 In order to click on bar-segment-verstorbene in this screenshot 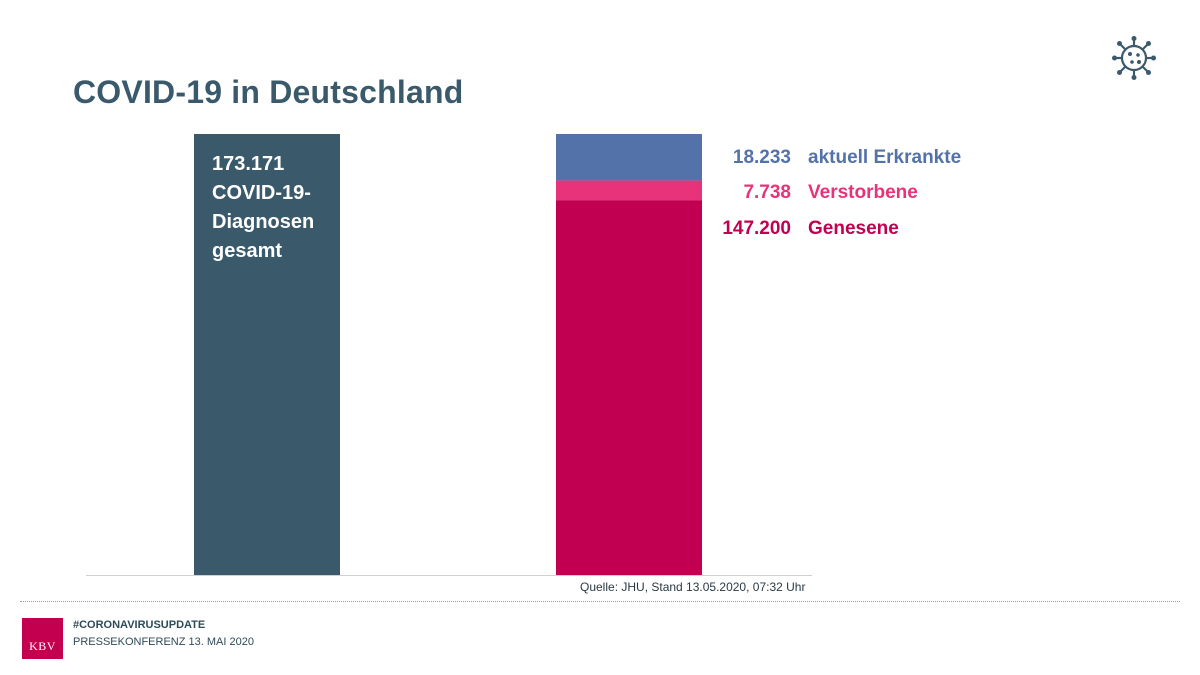, I will do `click(629, 190)`.